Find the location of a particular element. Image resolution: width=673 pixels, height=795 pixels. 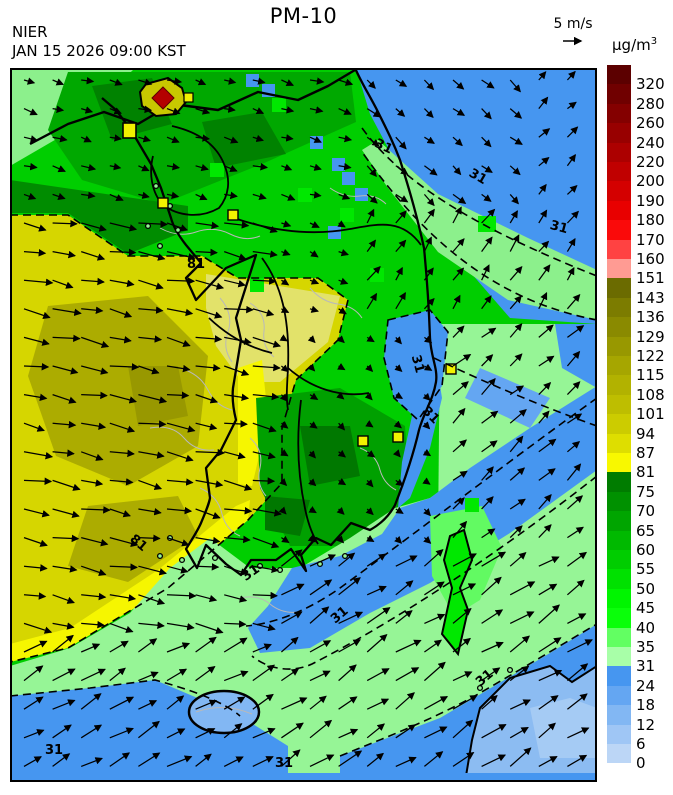

colorbar-tick: 81 is located at coordinates (646, 472).